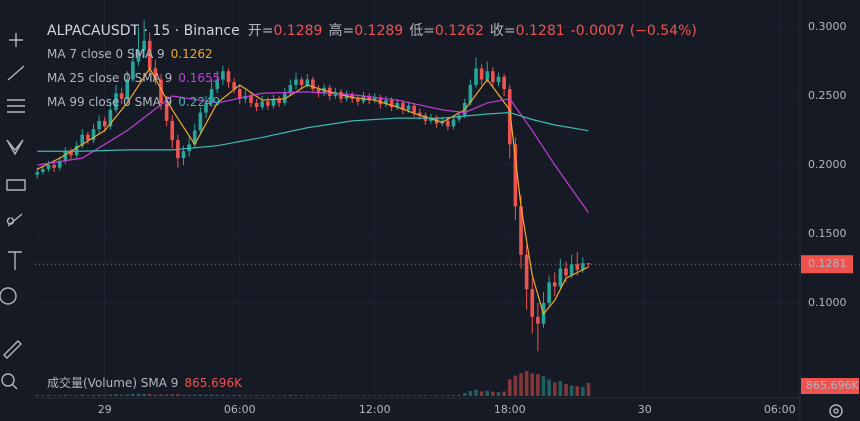 This screenshot has height=421, width=860. Describe the element at coordinates (143, 31) in the screenshot. I see `symbol: ALPACAUSDT · 15 · Binance` at that location.